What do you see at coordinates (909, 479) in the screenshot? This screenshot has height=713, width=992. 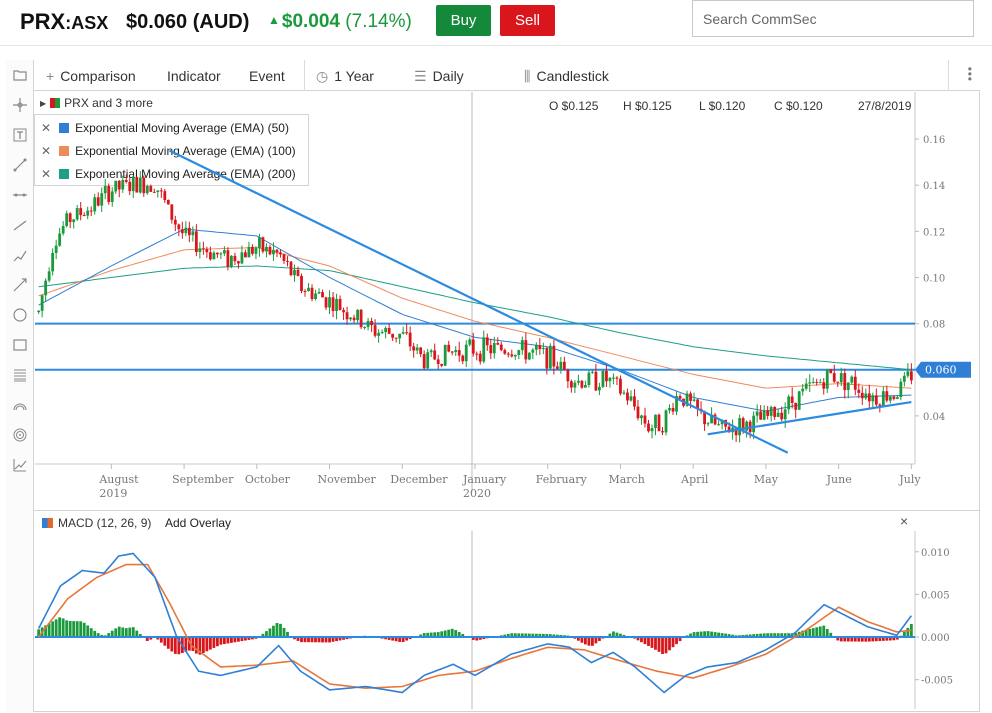 I see `x-tick-label: July` at bounding box center [909, 479].